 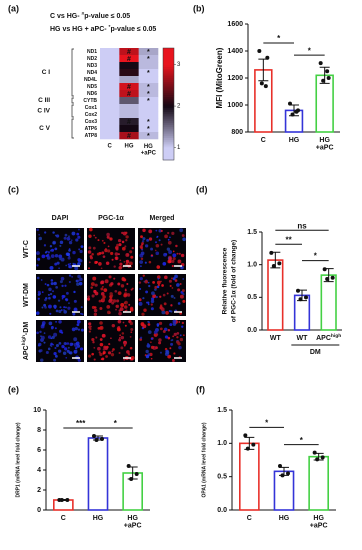 What do you see at coordinates (319, 522) in the screenshot?
I see `x-tick-label: HG +aPC` at bounding box center [319, 522].